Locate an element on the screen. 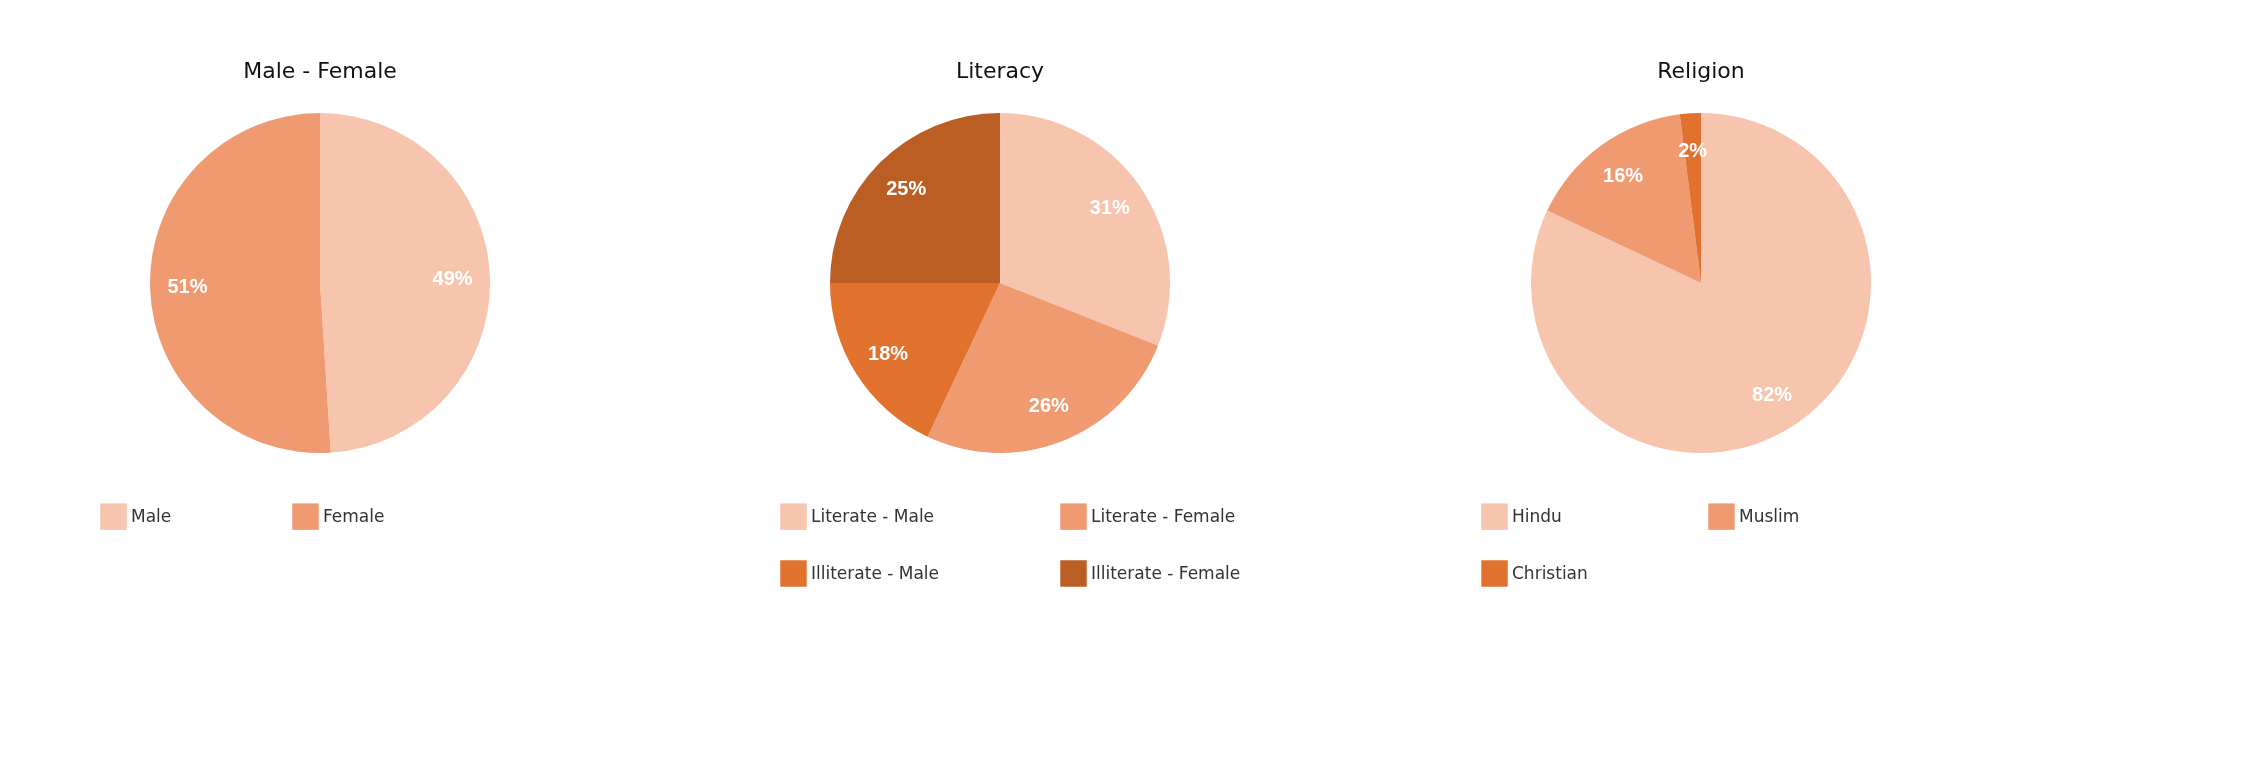  data-label: 31% is located at coordinates (1109, 207).